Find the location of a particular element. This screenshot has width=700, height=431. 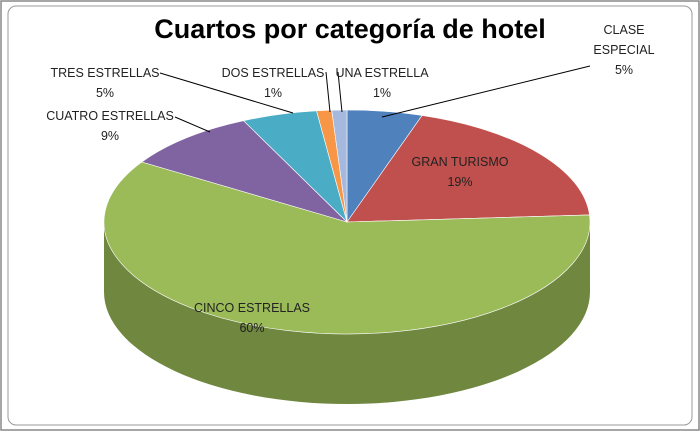

value-label: 19% is located at coordinates (460, 182).